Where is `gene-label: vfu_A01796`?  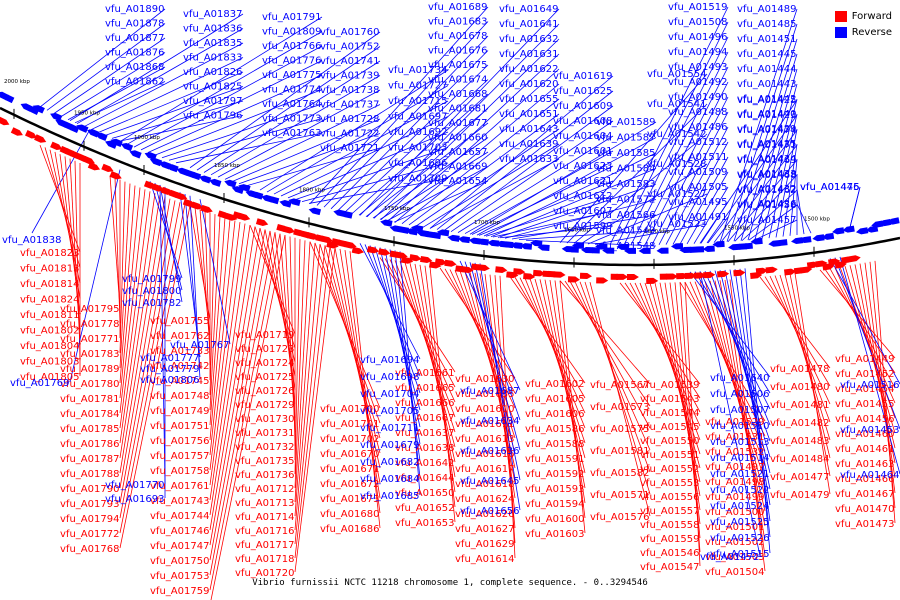
gene-label: vfu_A01796 is located at coordinates (212, 116).